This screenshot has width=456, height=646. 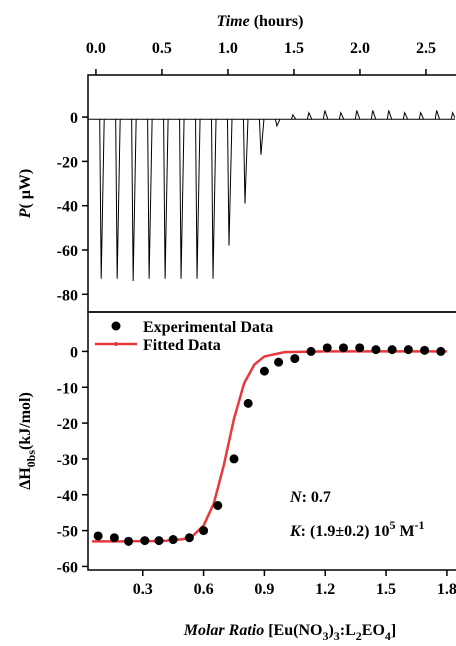 What do you see at coordinates (116, 326) in the screenshot?
I see `legend-marker` at bounding box center [116, 326].